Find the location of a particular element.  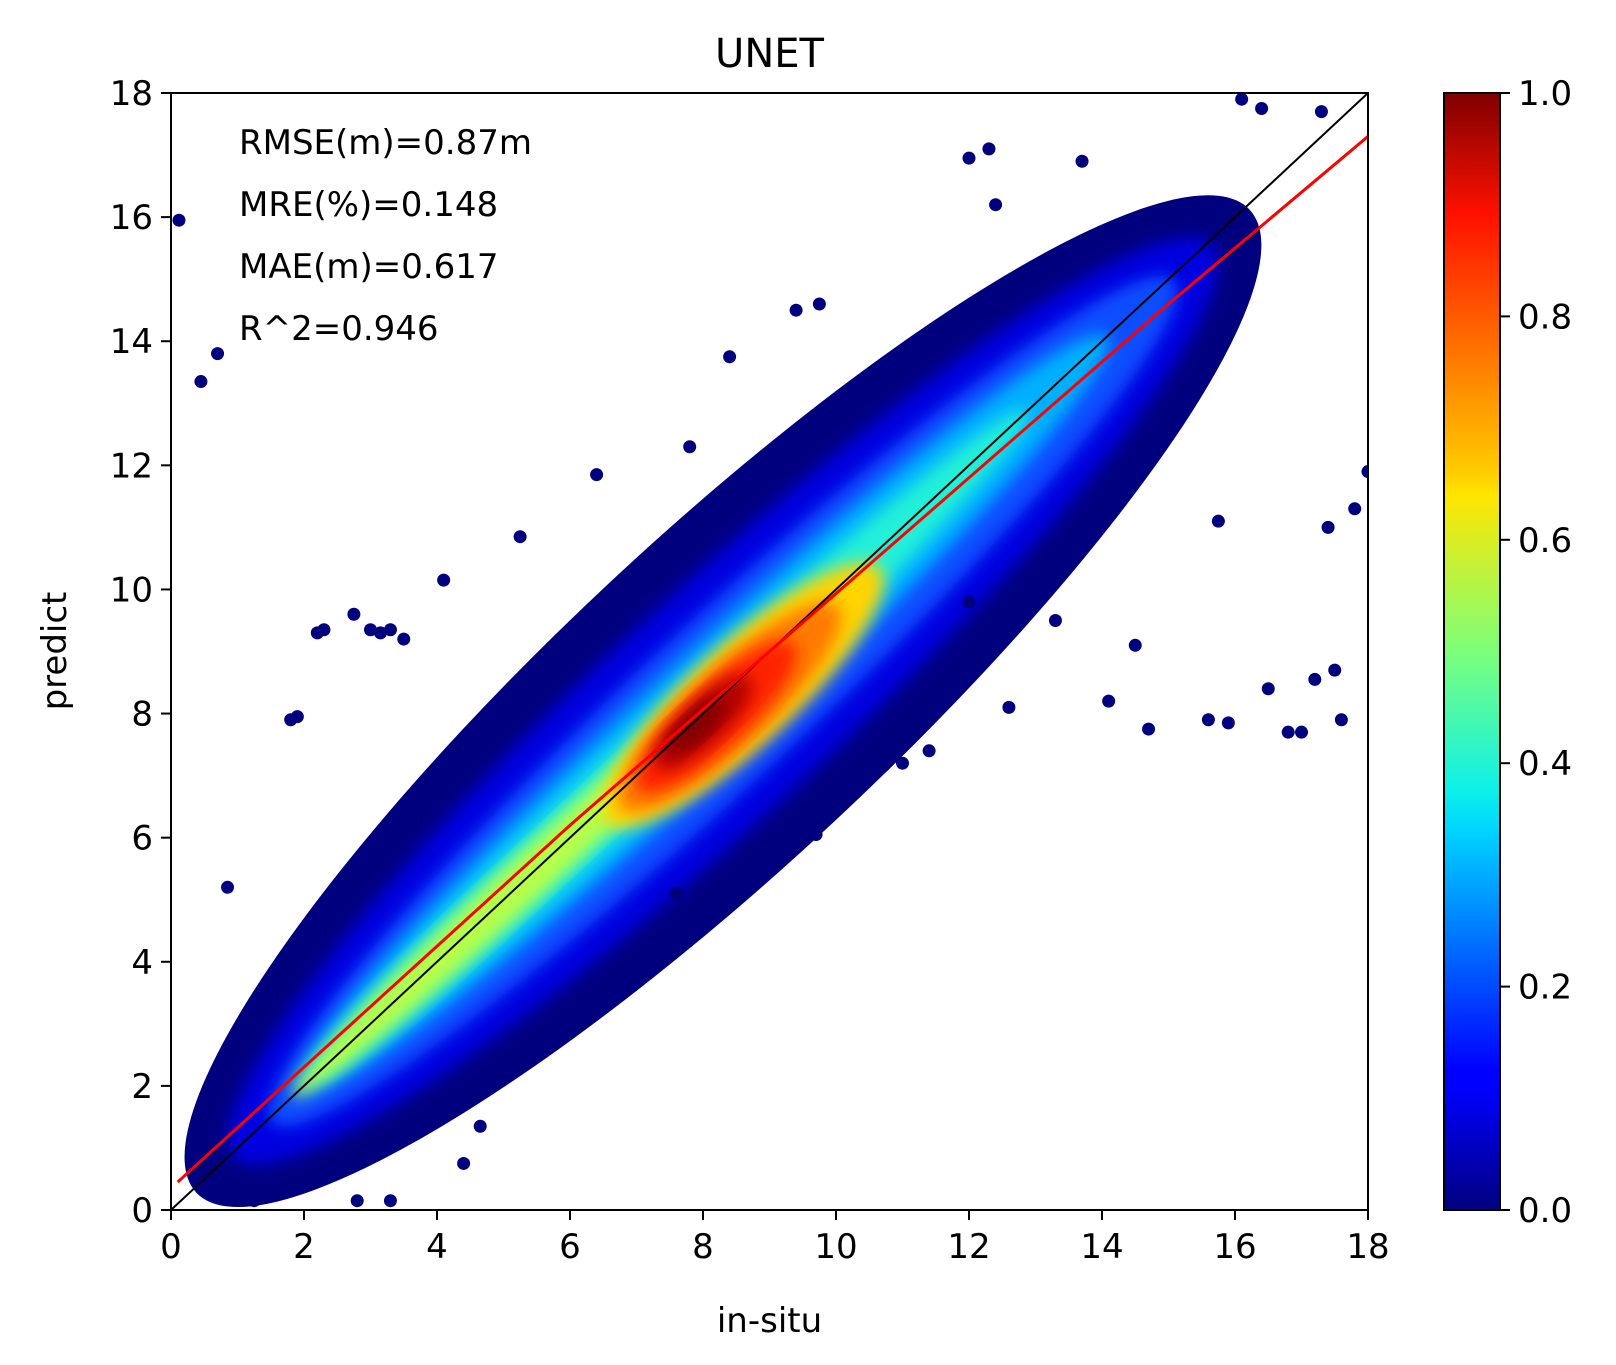

y-tick-label: 6 is located at coordinates (142, 839).